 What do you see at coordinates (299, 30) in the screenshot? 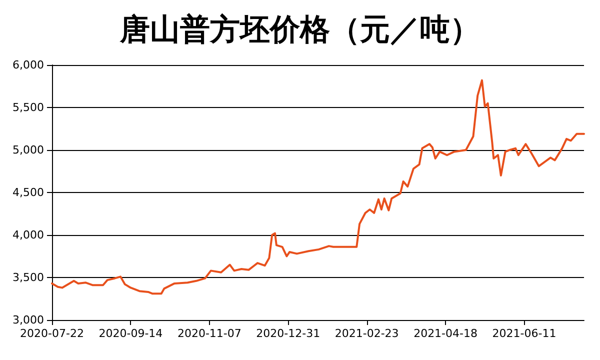
I see `chart-title: 唐山普方坯价格（元／吨）` at bounding box center [299, 30].